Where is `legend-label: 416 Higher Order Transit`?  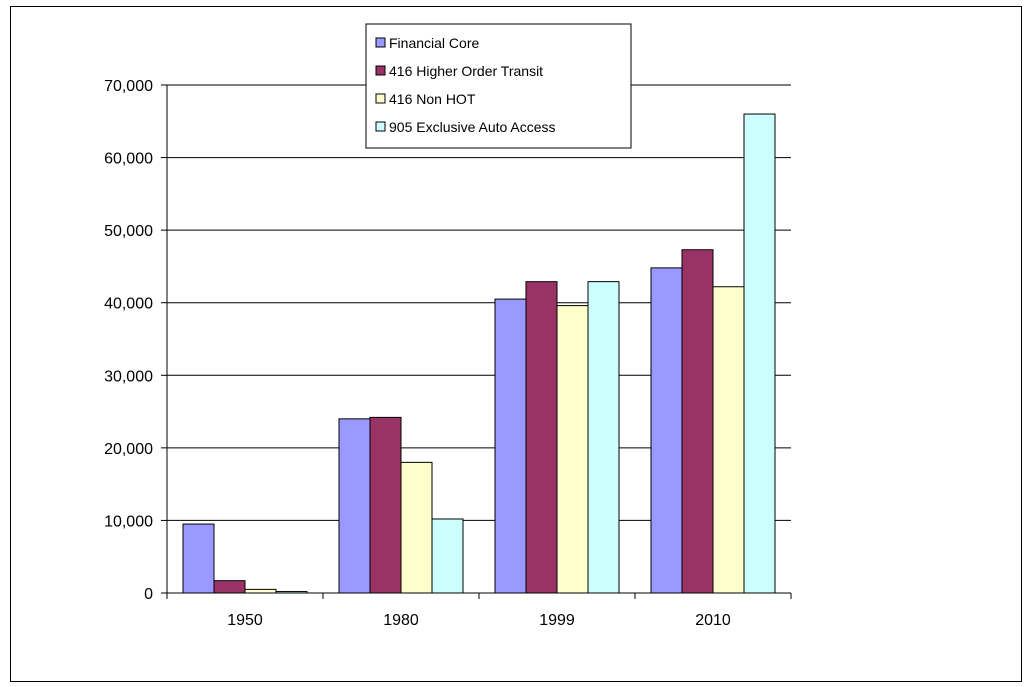
legend-label: 416 Higher Order Transit is located at coordinates (466, 71).